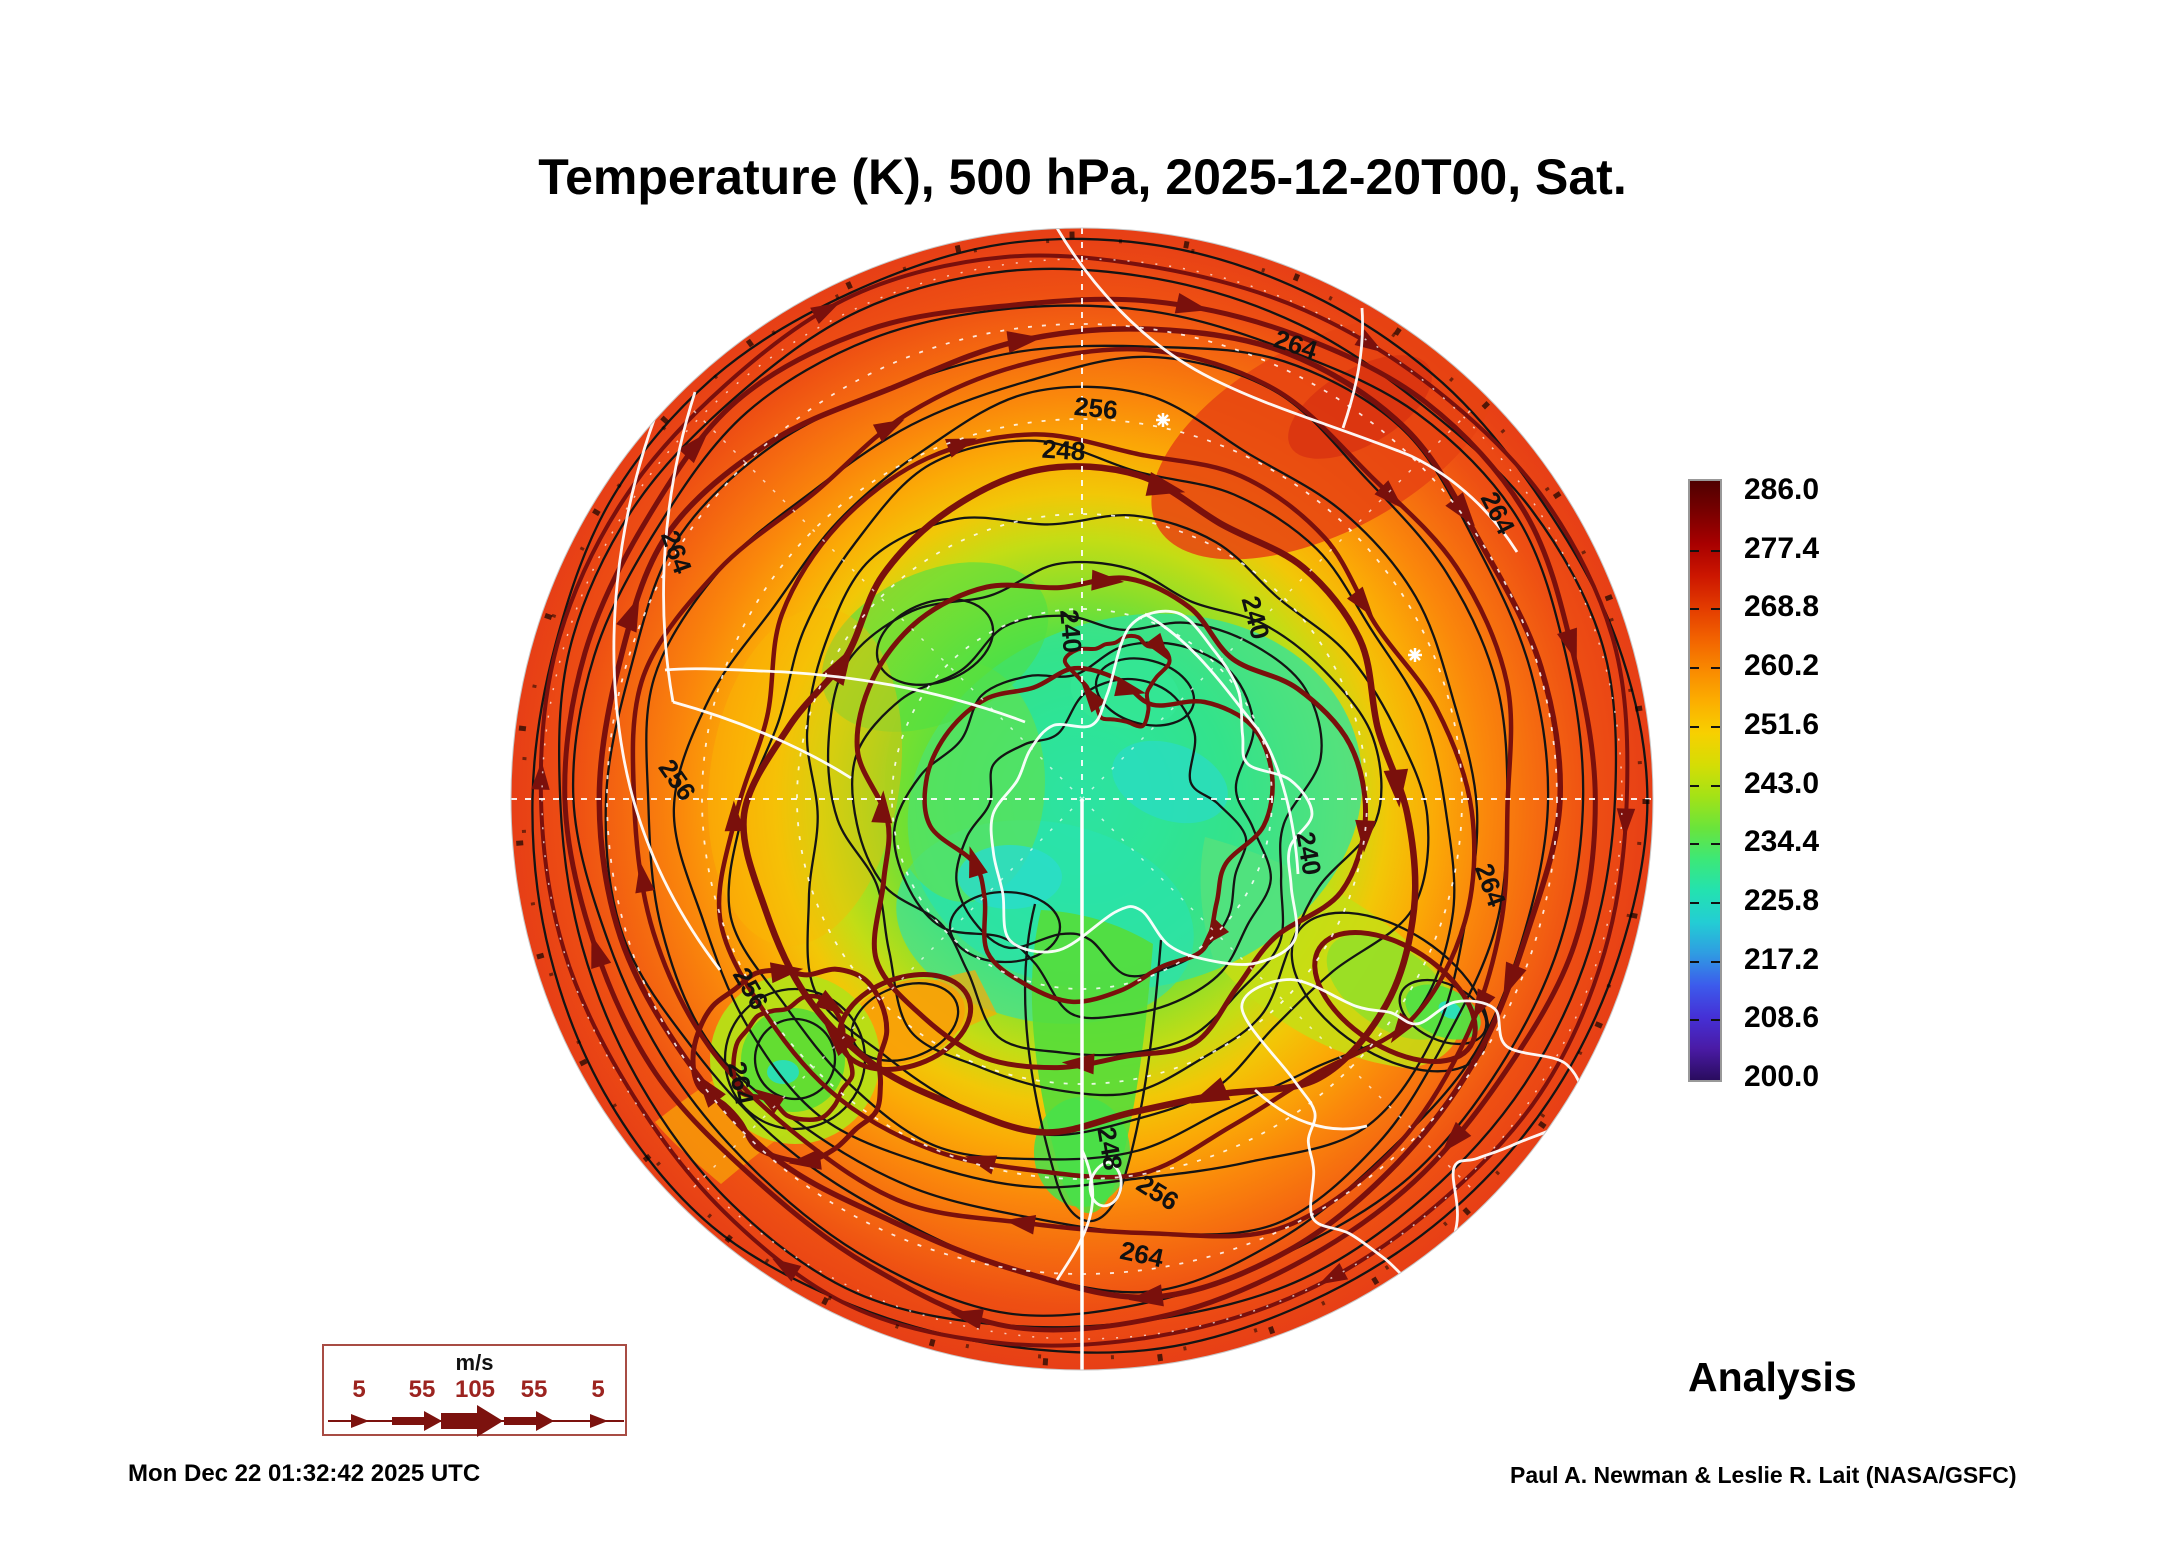 This screenshot has height=1561, width=2165. I want to click on wind-speed-legend: m/s 5 55 105 55 5, so click(474, 1390).